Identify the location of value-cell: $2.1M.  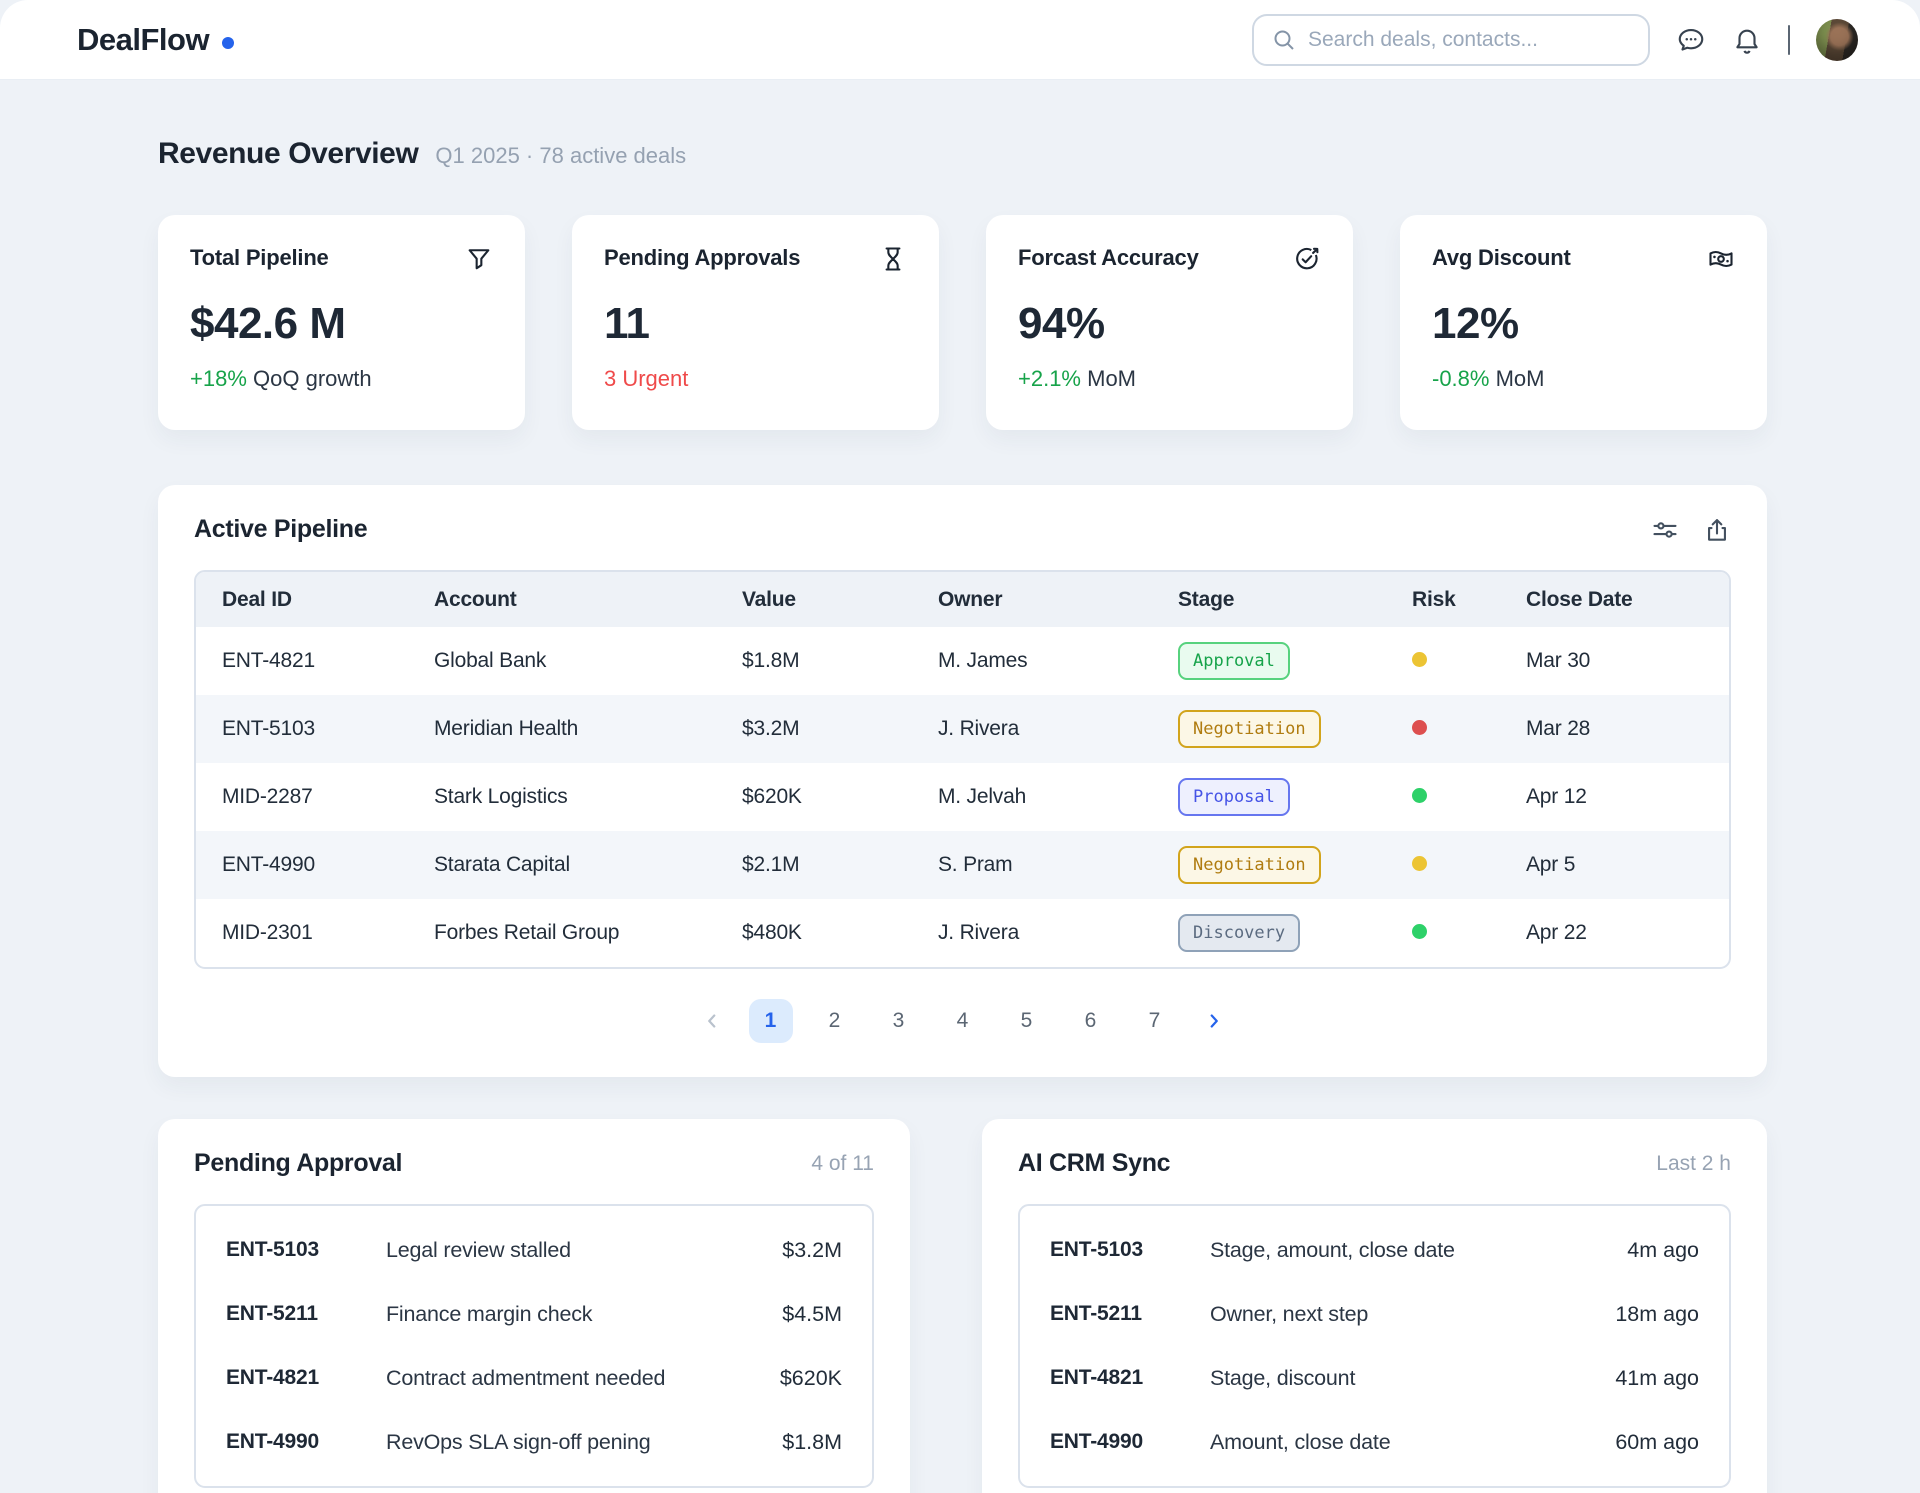
(771, 864).